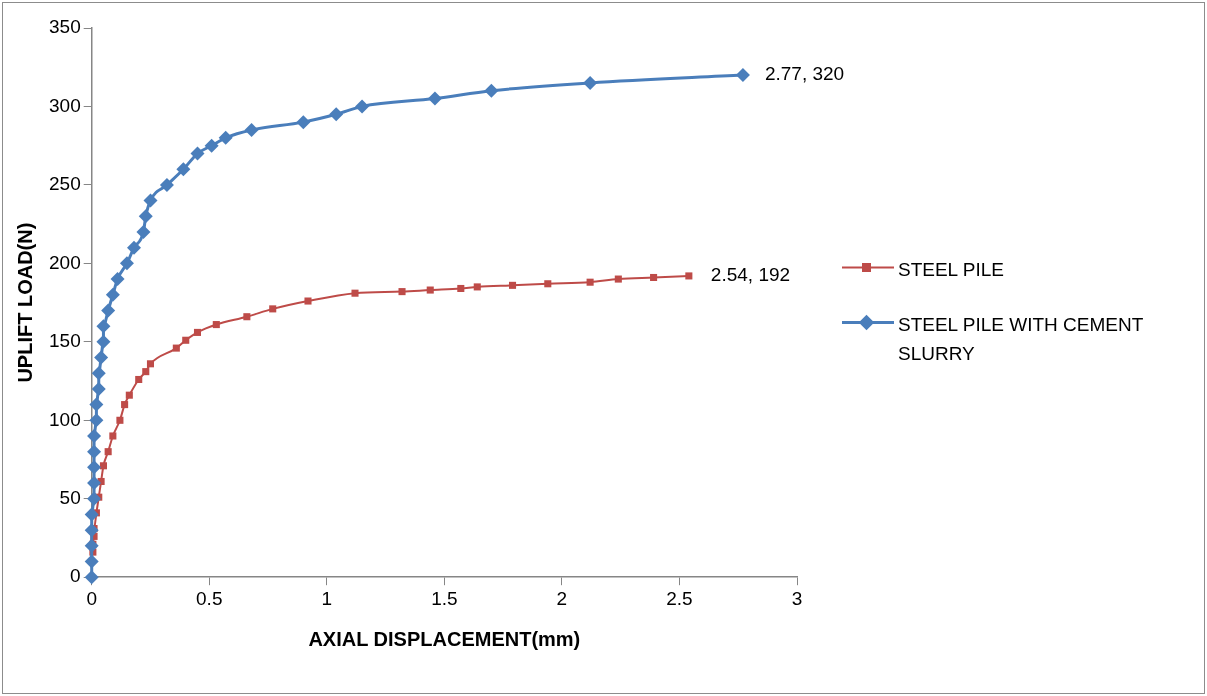 The image size is (1207, 696). What do you see at coordinates (444, 638) in the screenshot?
I see `x-axis-title: AXIAL DISPLACEMENT(mm)` at bounding box center [444, 638].